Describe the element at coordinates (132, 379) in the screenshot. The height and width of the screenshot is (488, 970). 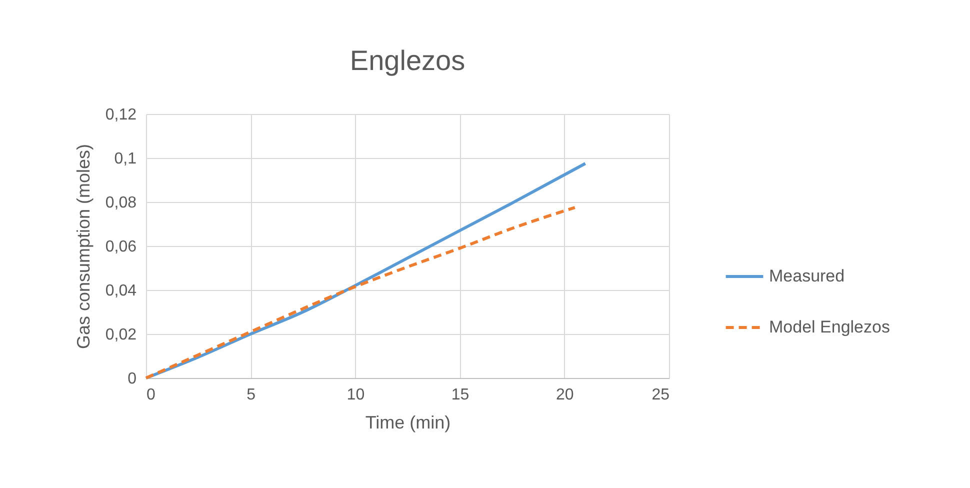
I see `y-tick-label: 0` at that location.